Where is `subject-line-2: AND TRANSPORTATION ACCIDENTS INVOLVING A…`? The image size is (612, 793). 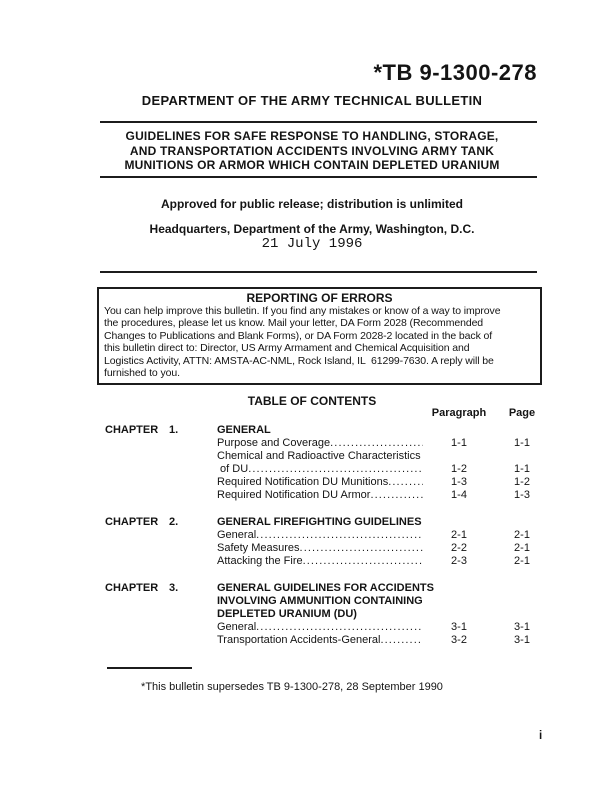 subject-line-2: AND TRANSPORTATION ACCIDENTS INVOLVING A… is located at coordinates (312, 150).